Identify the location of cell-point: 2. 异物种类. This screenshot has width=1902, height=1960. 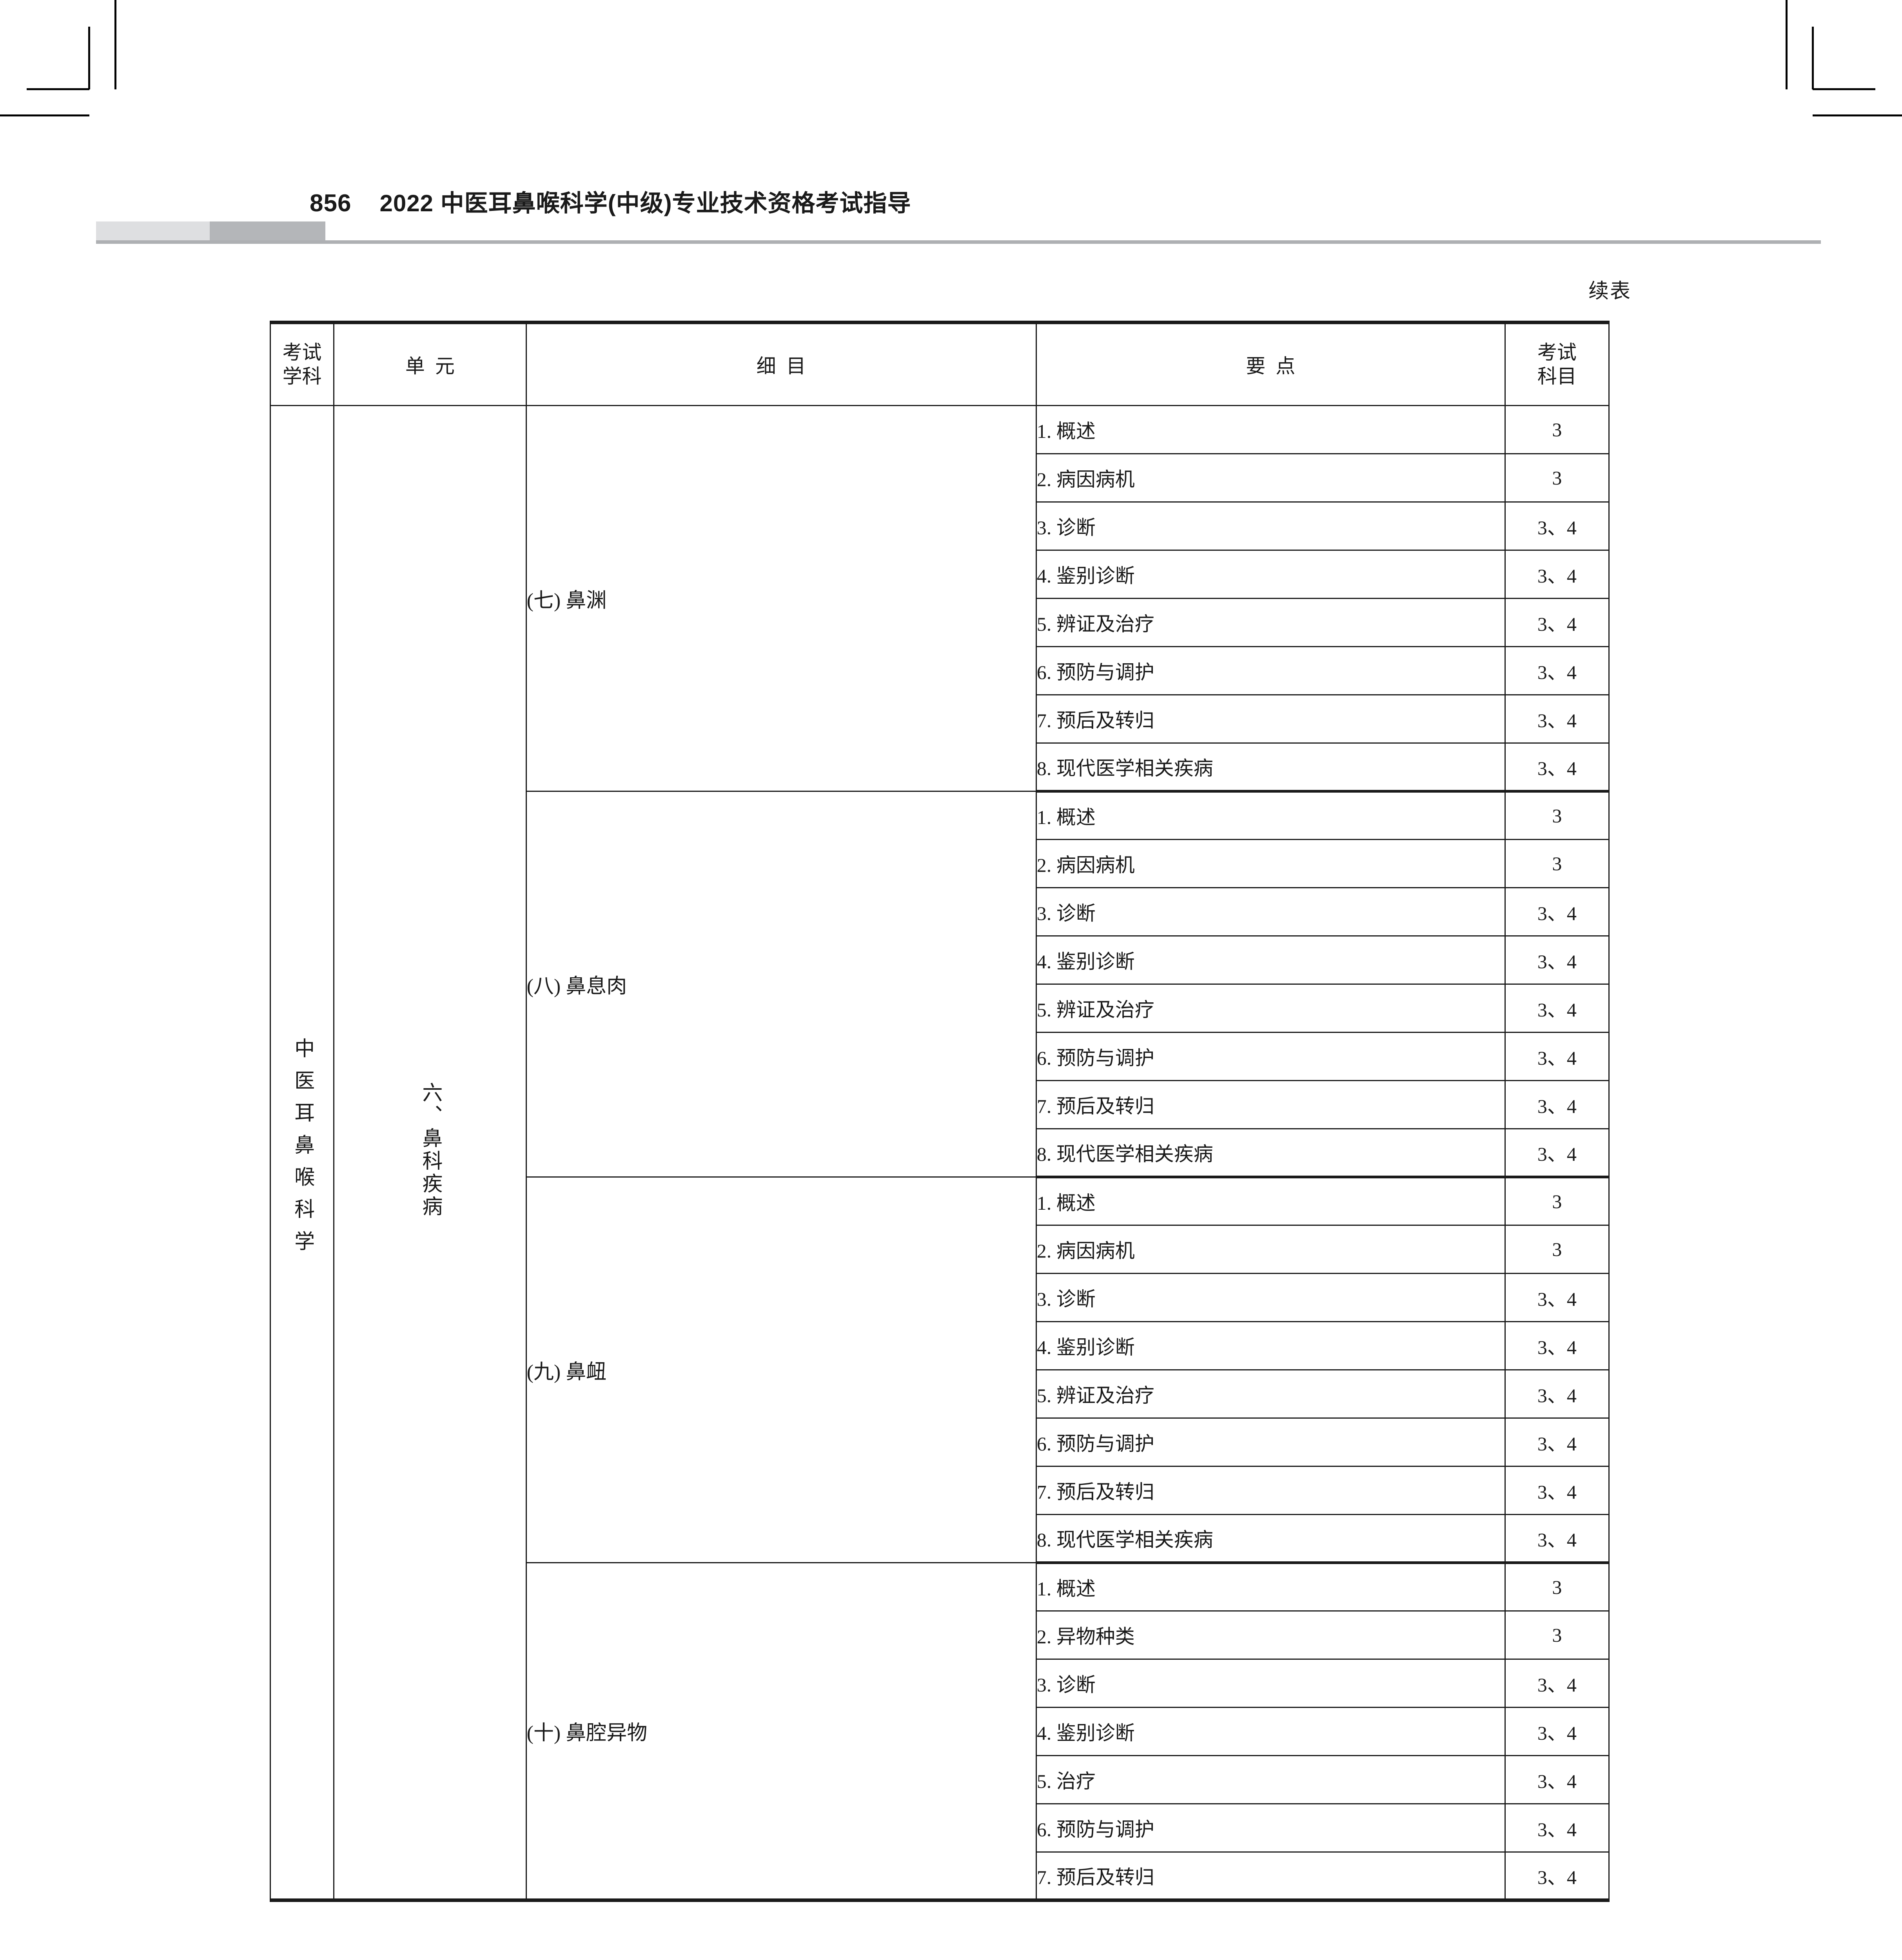
(1270, 1635).